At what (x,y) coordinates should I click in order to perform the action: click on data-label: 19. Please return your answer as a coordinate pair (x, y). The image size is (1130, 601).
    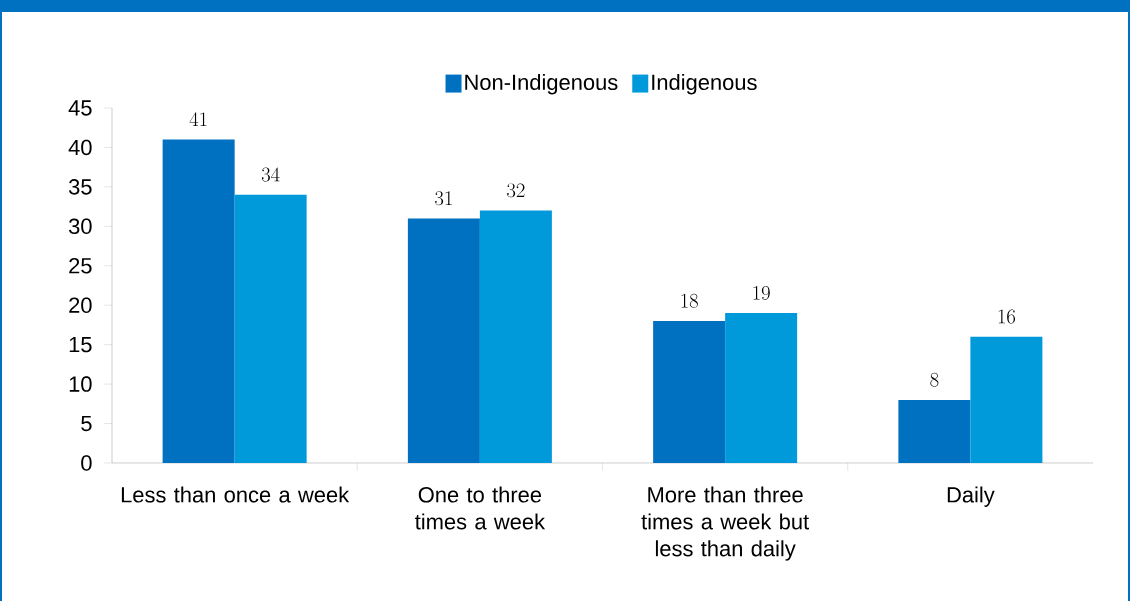
    Looking at the image, I should click on (761, 292).